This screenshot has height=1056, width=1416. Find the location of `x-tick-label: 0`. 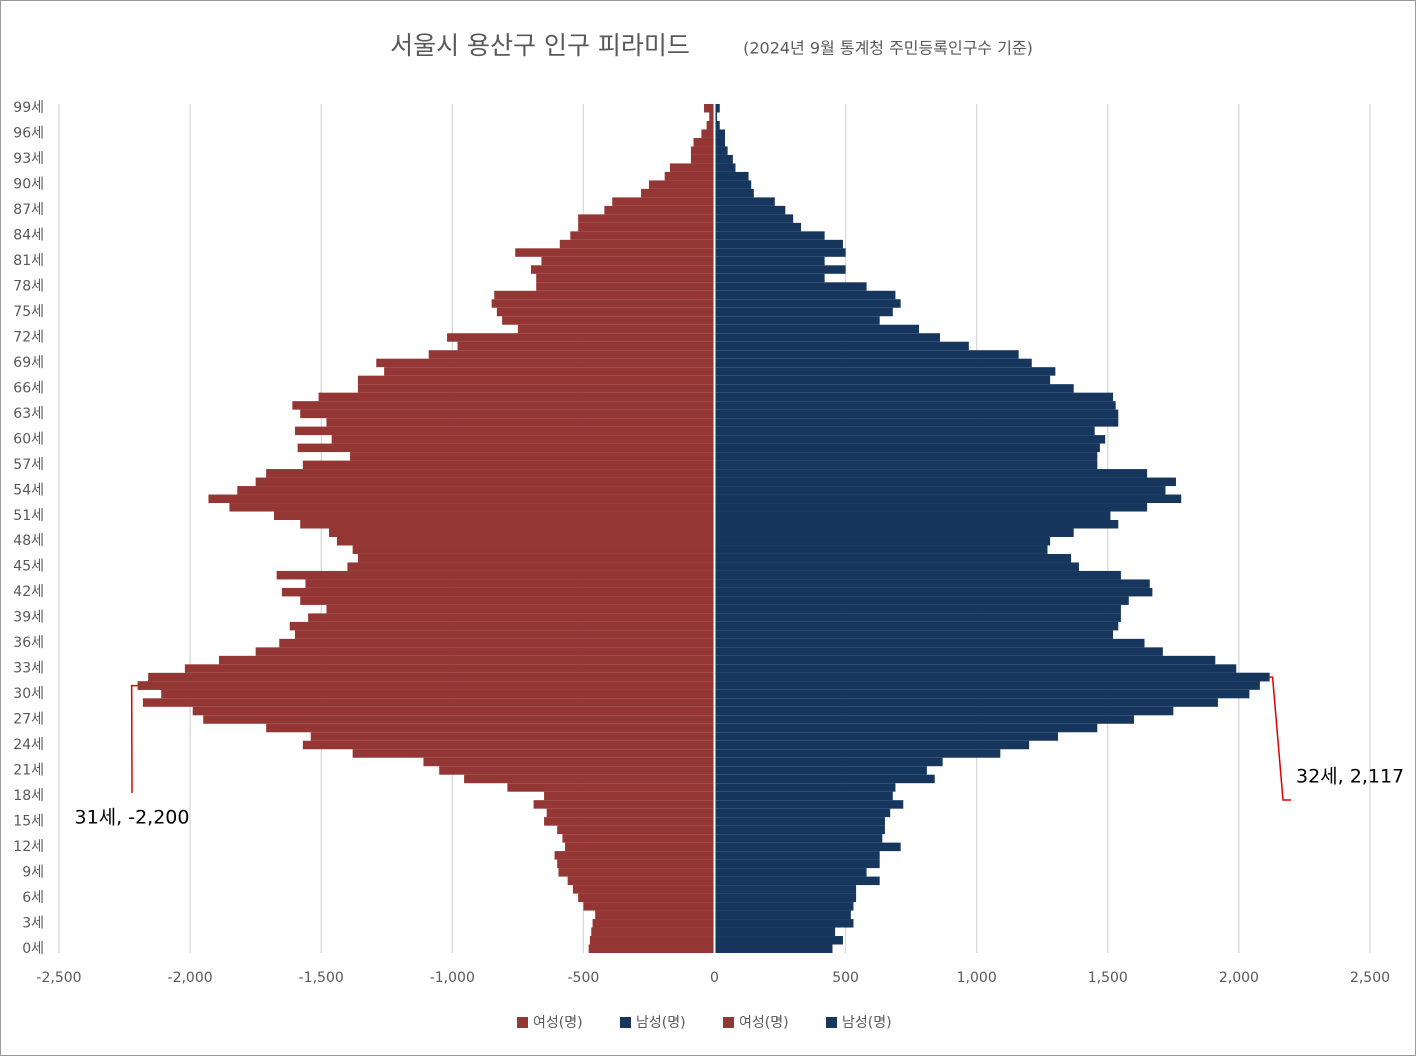

x-tick-label: 0 is located at coordinates (714, 978).